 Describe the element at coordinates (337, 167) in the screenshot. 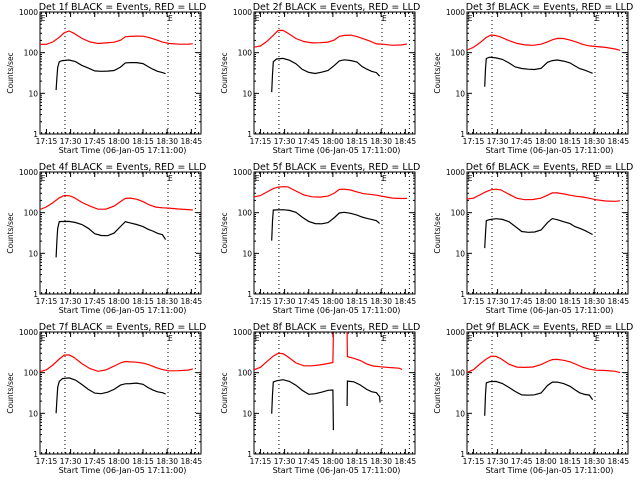

I see `panel-title: Det 5f BLACK = Events, RED = LLD` at that location.